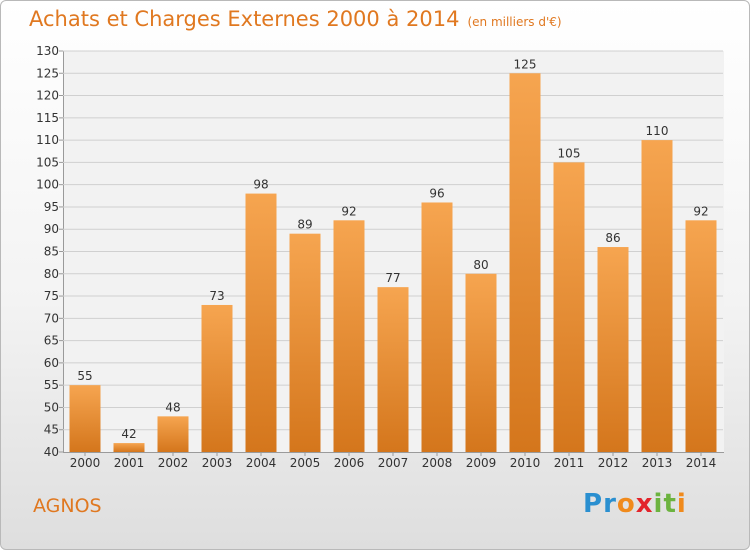  Describe the element at coordinates (47, 162) in the screenshot. I see `y-tick-label: 105` at that location.